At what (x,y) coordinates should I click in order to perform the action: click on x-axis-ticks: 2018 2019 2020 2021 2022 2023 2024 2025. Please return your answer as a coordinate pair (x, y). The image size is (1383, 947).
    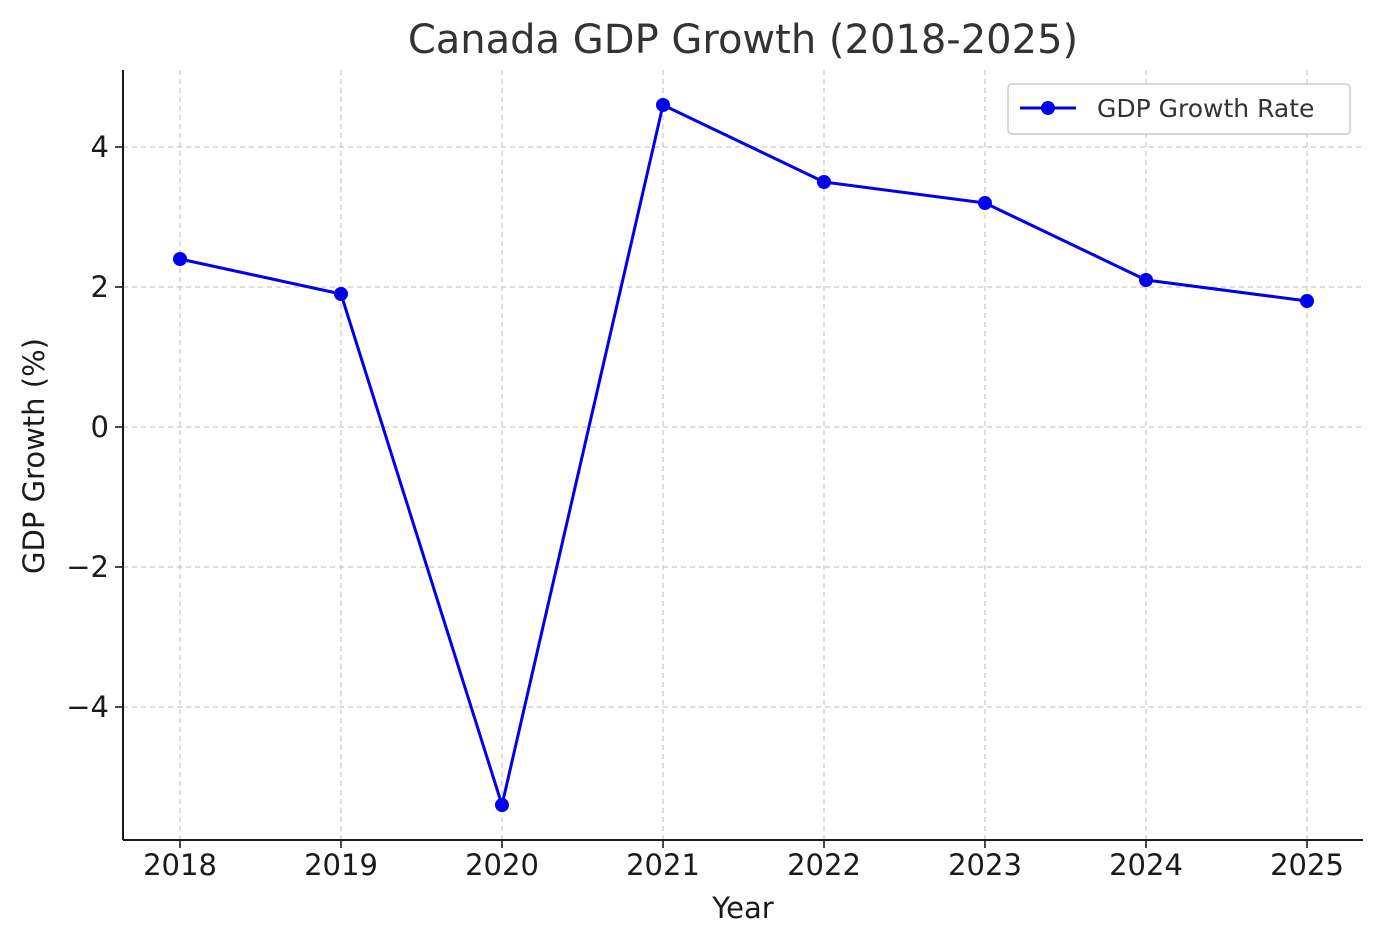
    Looking at the image, I should click on (743, 861).